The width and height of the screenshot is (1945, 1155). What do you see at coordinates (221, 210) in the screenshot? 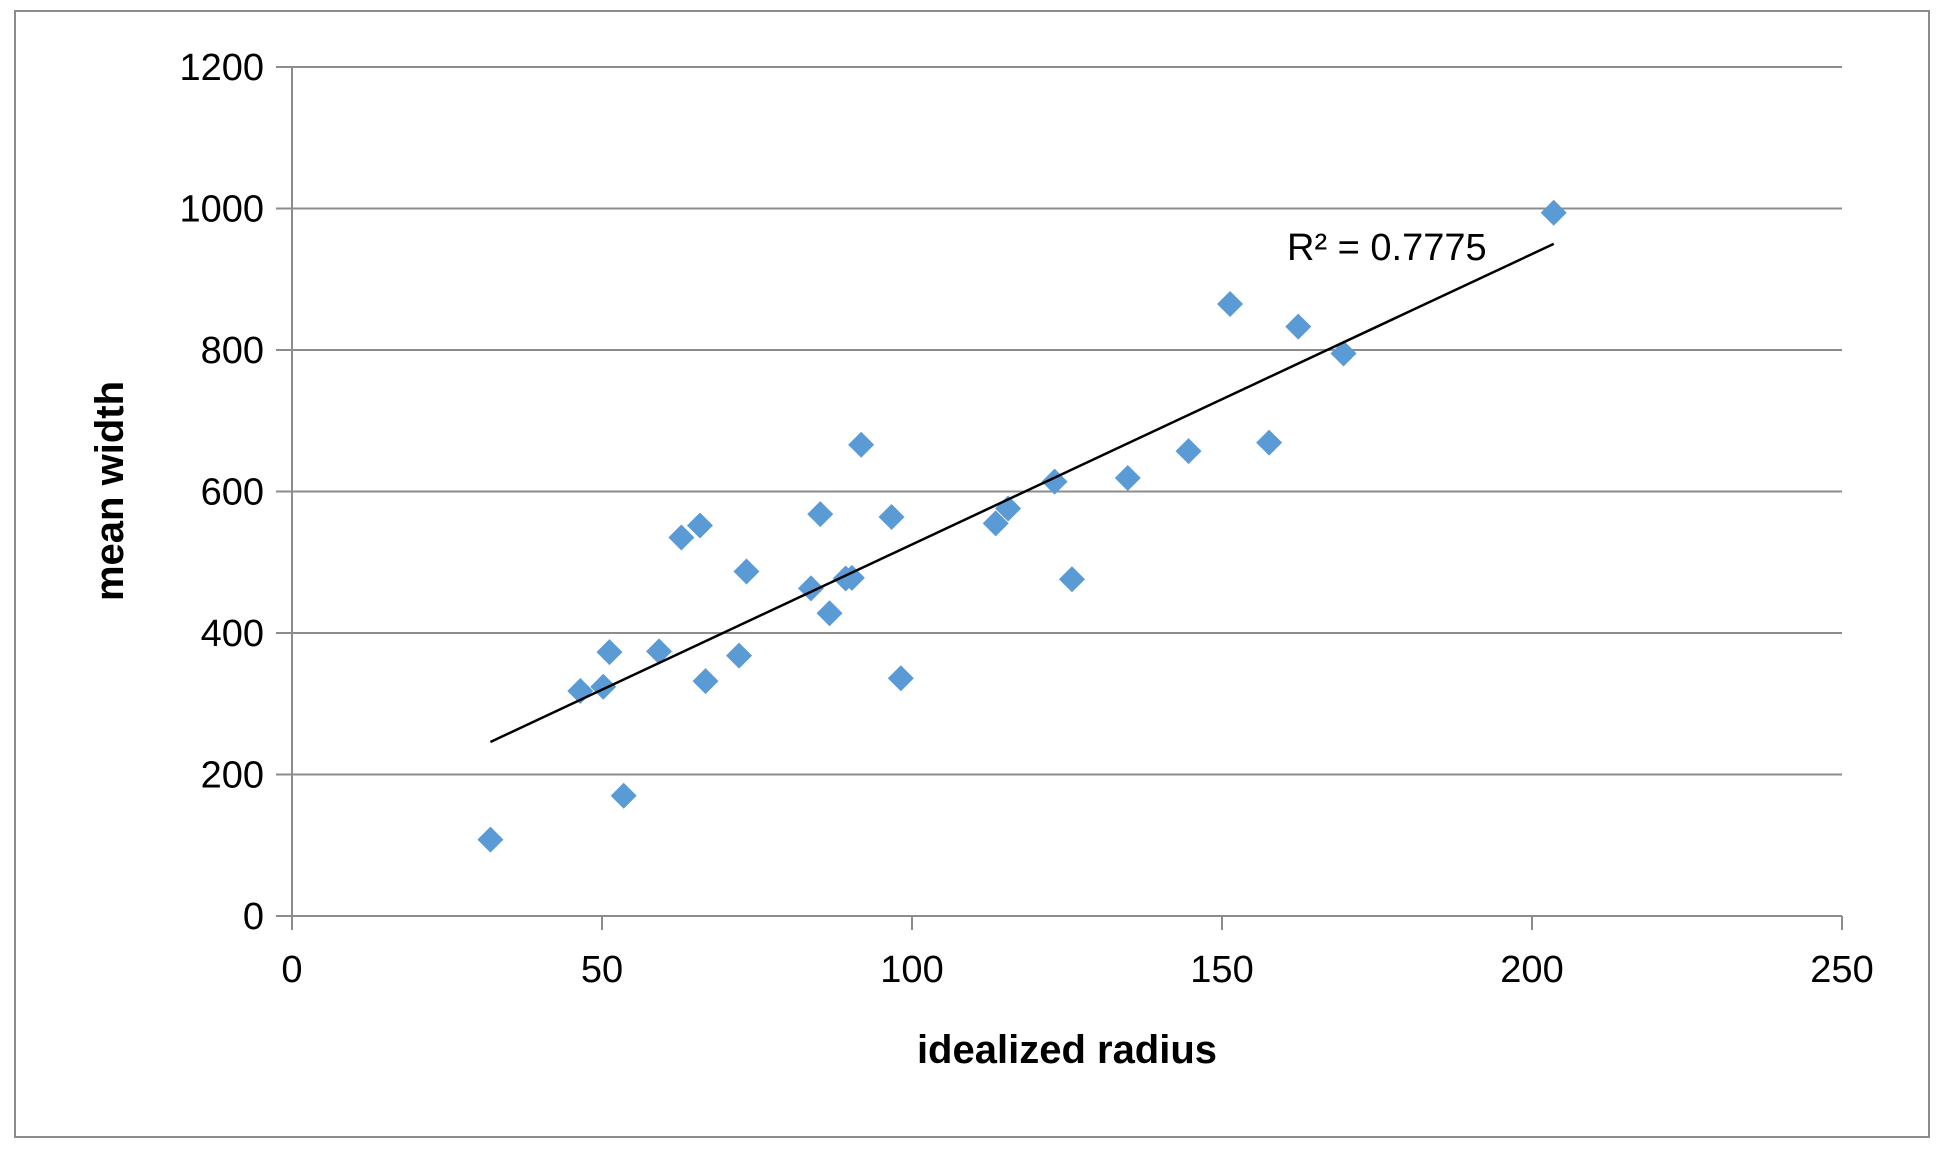
I see `y-tick-label: 1000` at bounding box center [221, 210].